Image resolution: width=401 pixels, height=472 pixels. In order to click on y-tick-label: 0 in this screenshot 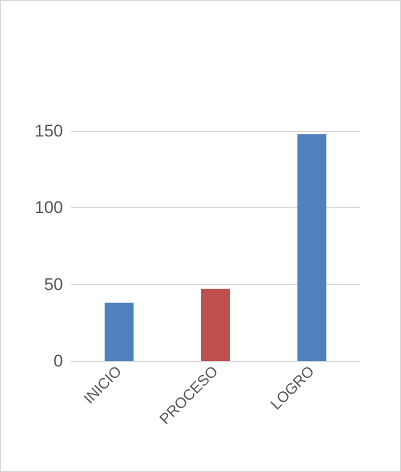, I will do `click(58, 361)`.